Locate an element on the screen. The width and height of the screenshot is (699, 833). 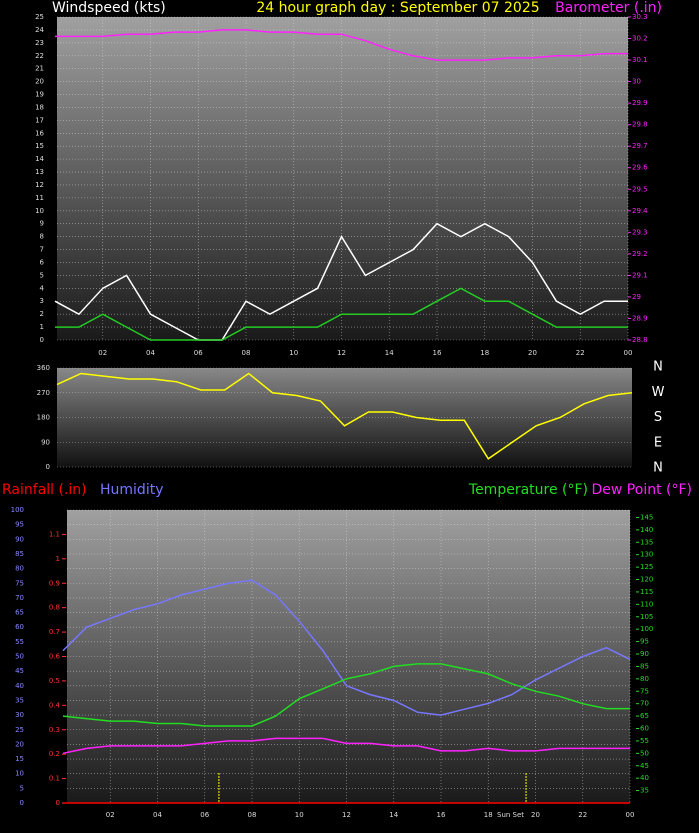
y2-tick-label: 55 is located at coordinates (644, 741).